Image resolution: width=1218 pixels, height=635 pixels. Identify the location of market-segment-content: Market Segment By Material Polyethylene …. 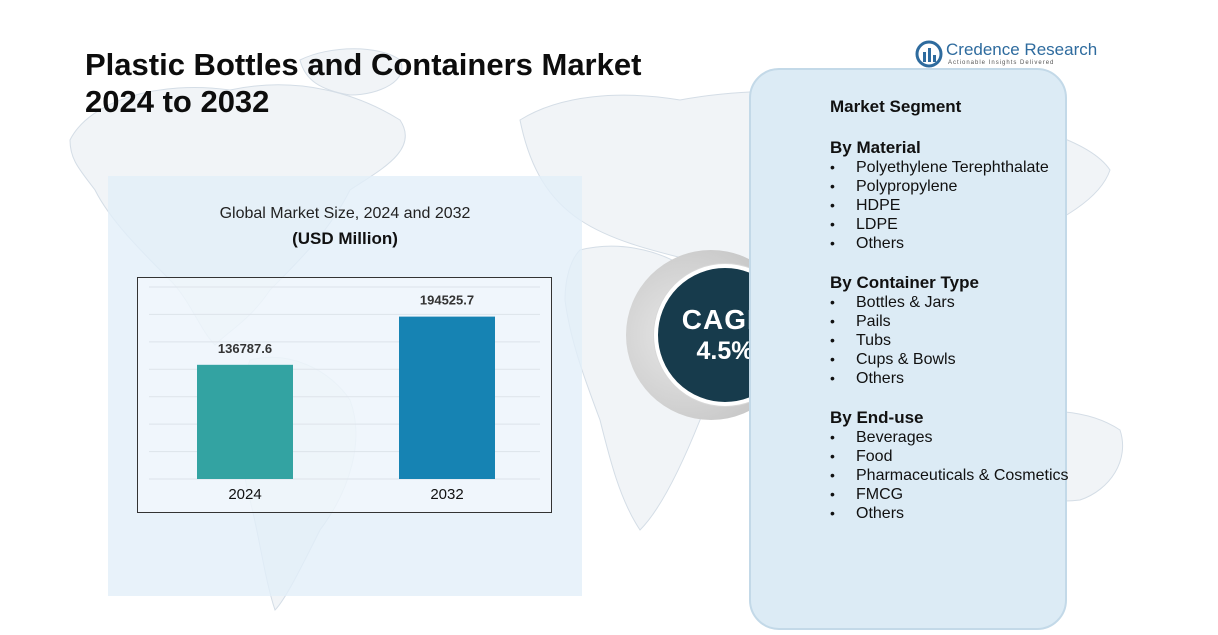
(950, 319).